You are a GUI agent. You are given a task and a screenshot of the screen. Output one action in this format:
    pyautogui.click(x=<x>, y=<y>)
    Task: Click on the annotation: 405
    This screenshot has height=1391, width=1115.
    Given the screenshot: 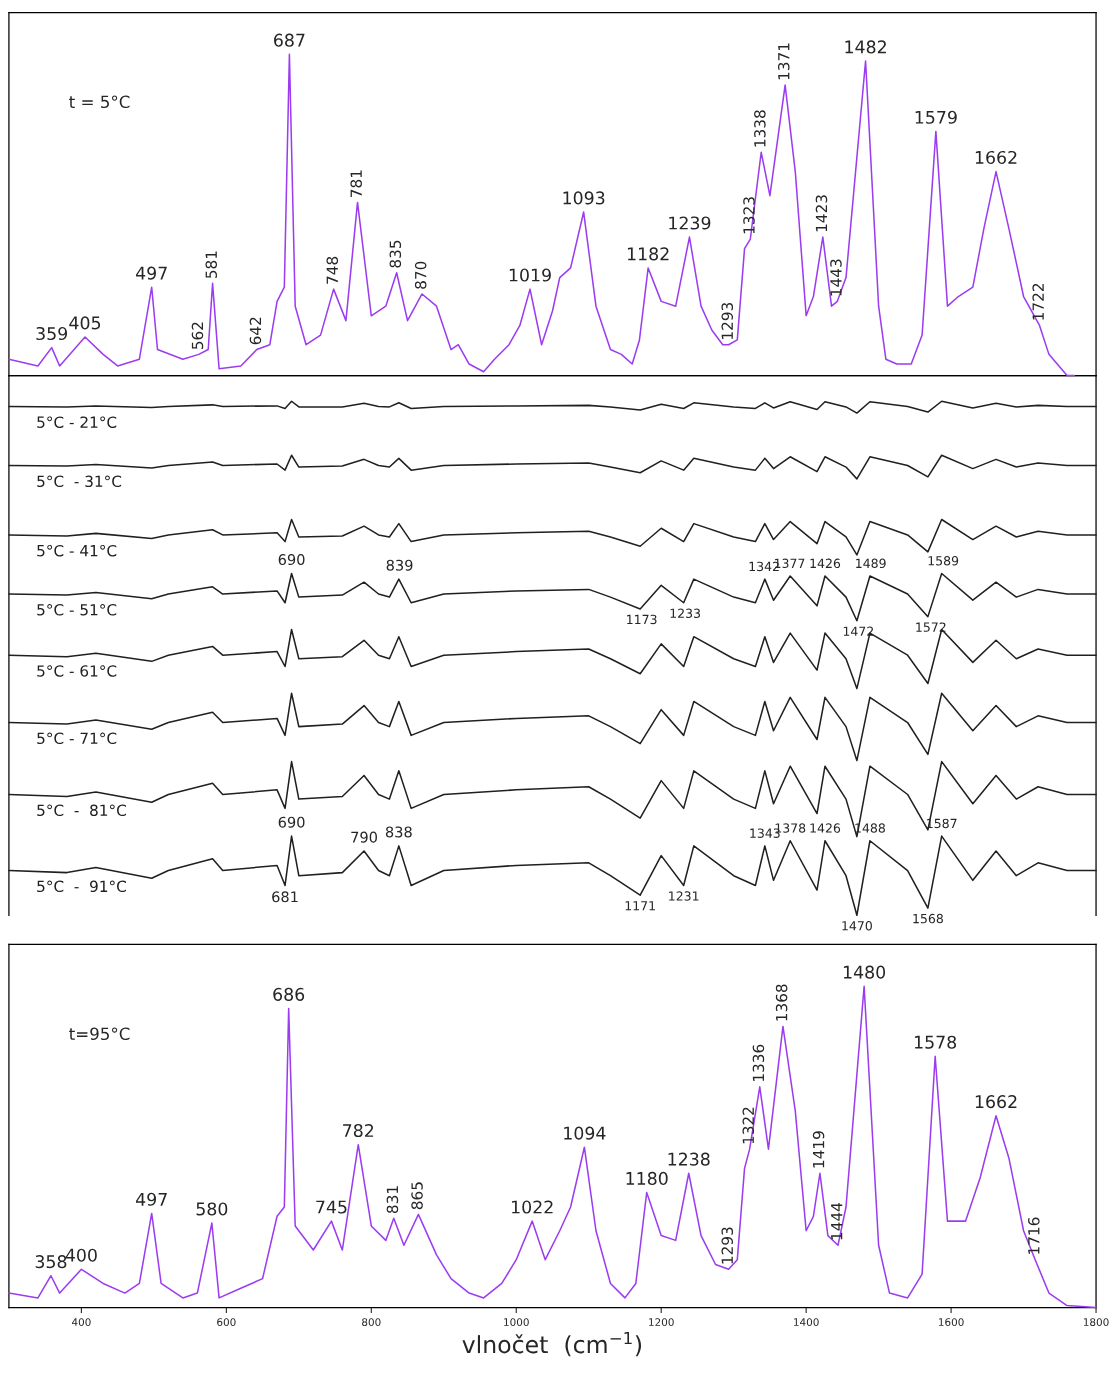 What is the action you would take?
    pyautogui.click(x=85, y=323)
    